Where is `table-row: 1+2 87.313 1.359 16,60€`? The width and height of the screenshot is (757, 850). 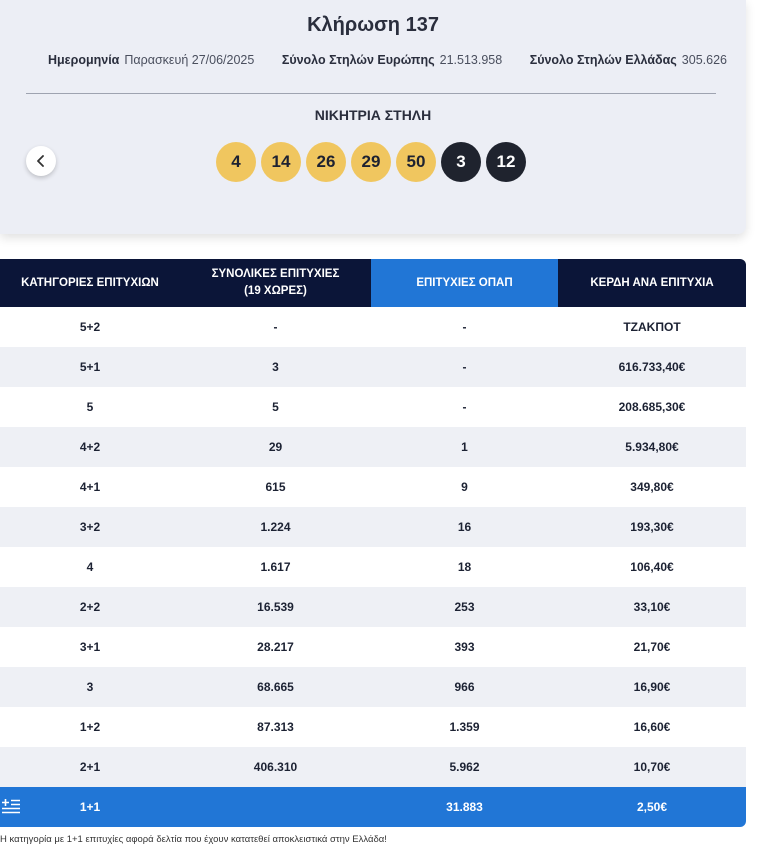 table-row: 1+2 87.313 1.359 16,60€ is located at coordinates (373, 727).